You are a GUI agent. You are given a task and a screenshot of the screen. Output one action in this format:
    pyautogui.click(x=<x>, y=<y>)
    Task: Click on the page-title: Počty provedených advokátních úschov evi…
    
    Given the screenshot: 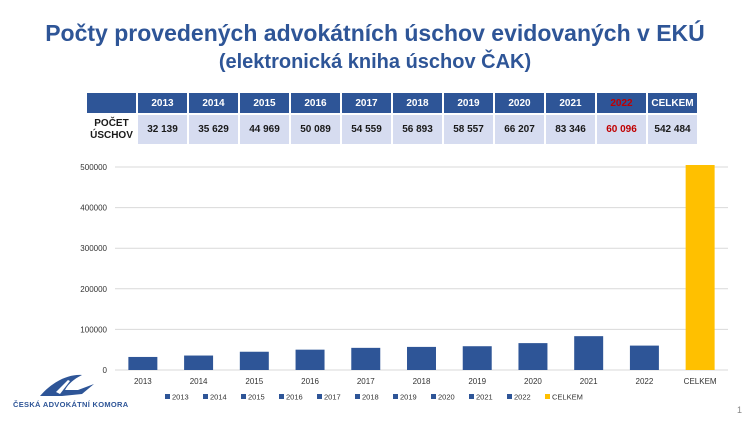 What is the action you would take?
    pyautogui.click(x=375, y=33)
    